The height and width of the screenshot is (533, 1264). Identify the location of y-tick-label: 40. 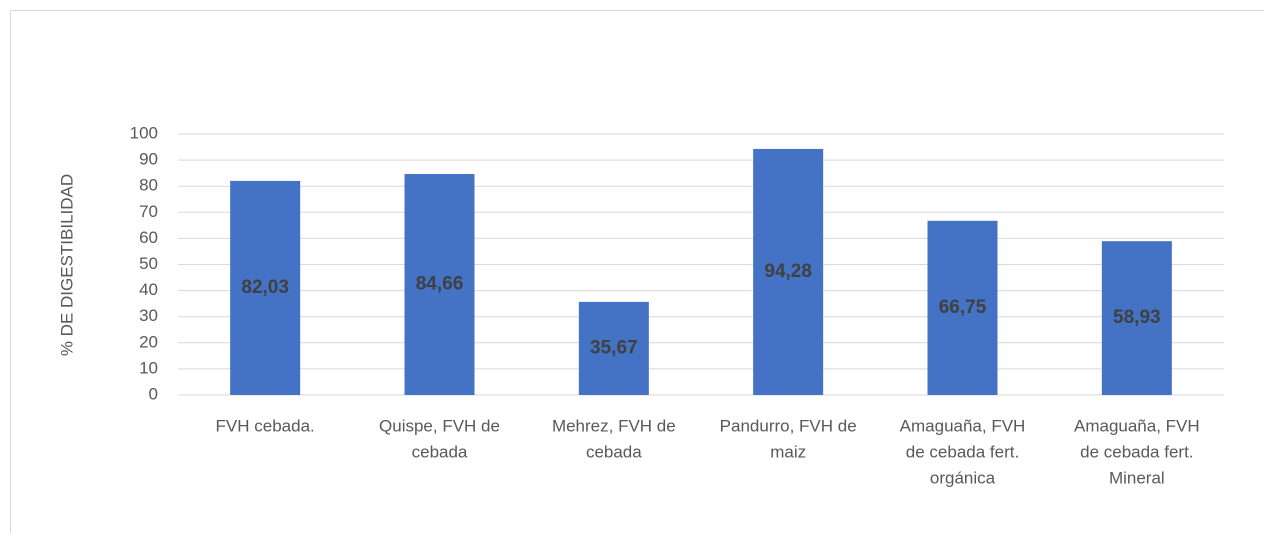
(148, 289).